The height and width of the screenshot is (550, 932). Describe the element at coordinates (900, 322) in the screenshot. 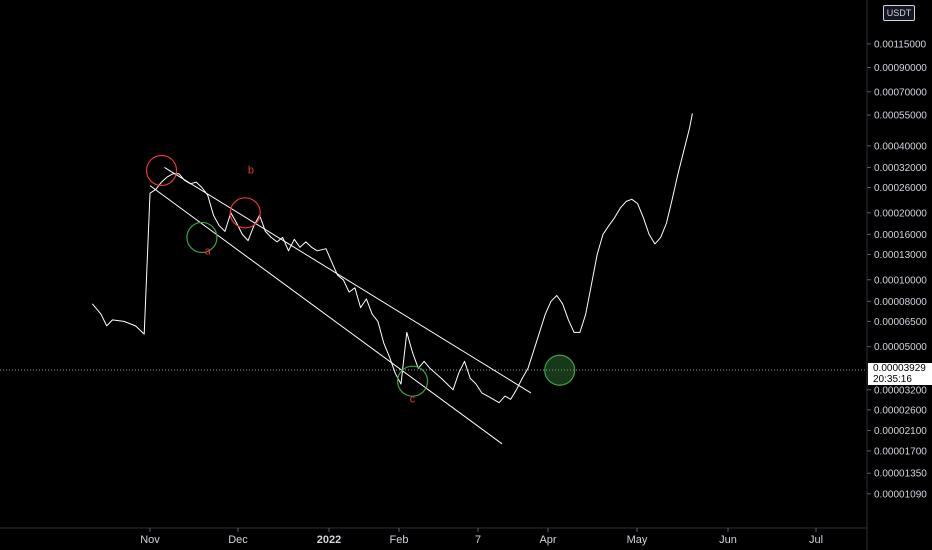

I see `price-tick-label: 0.00006500` at that location.